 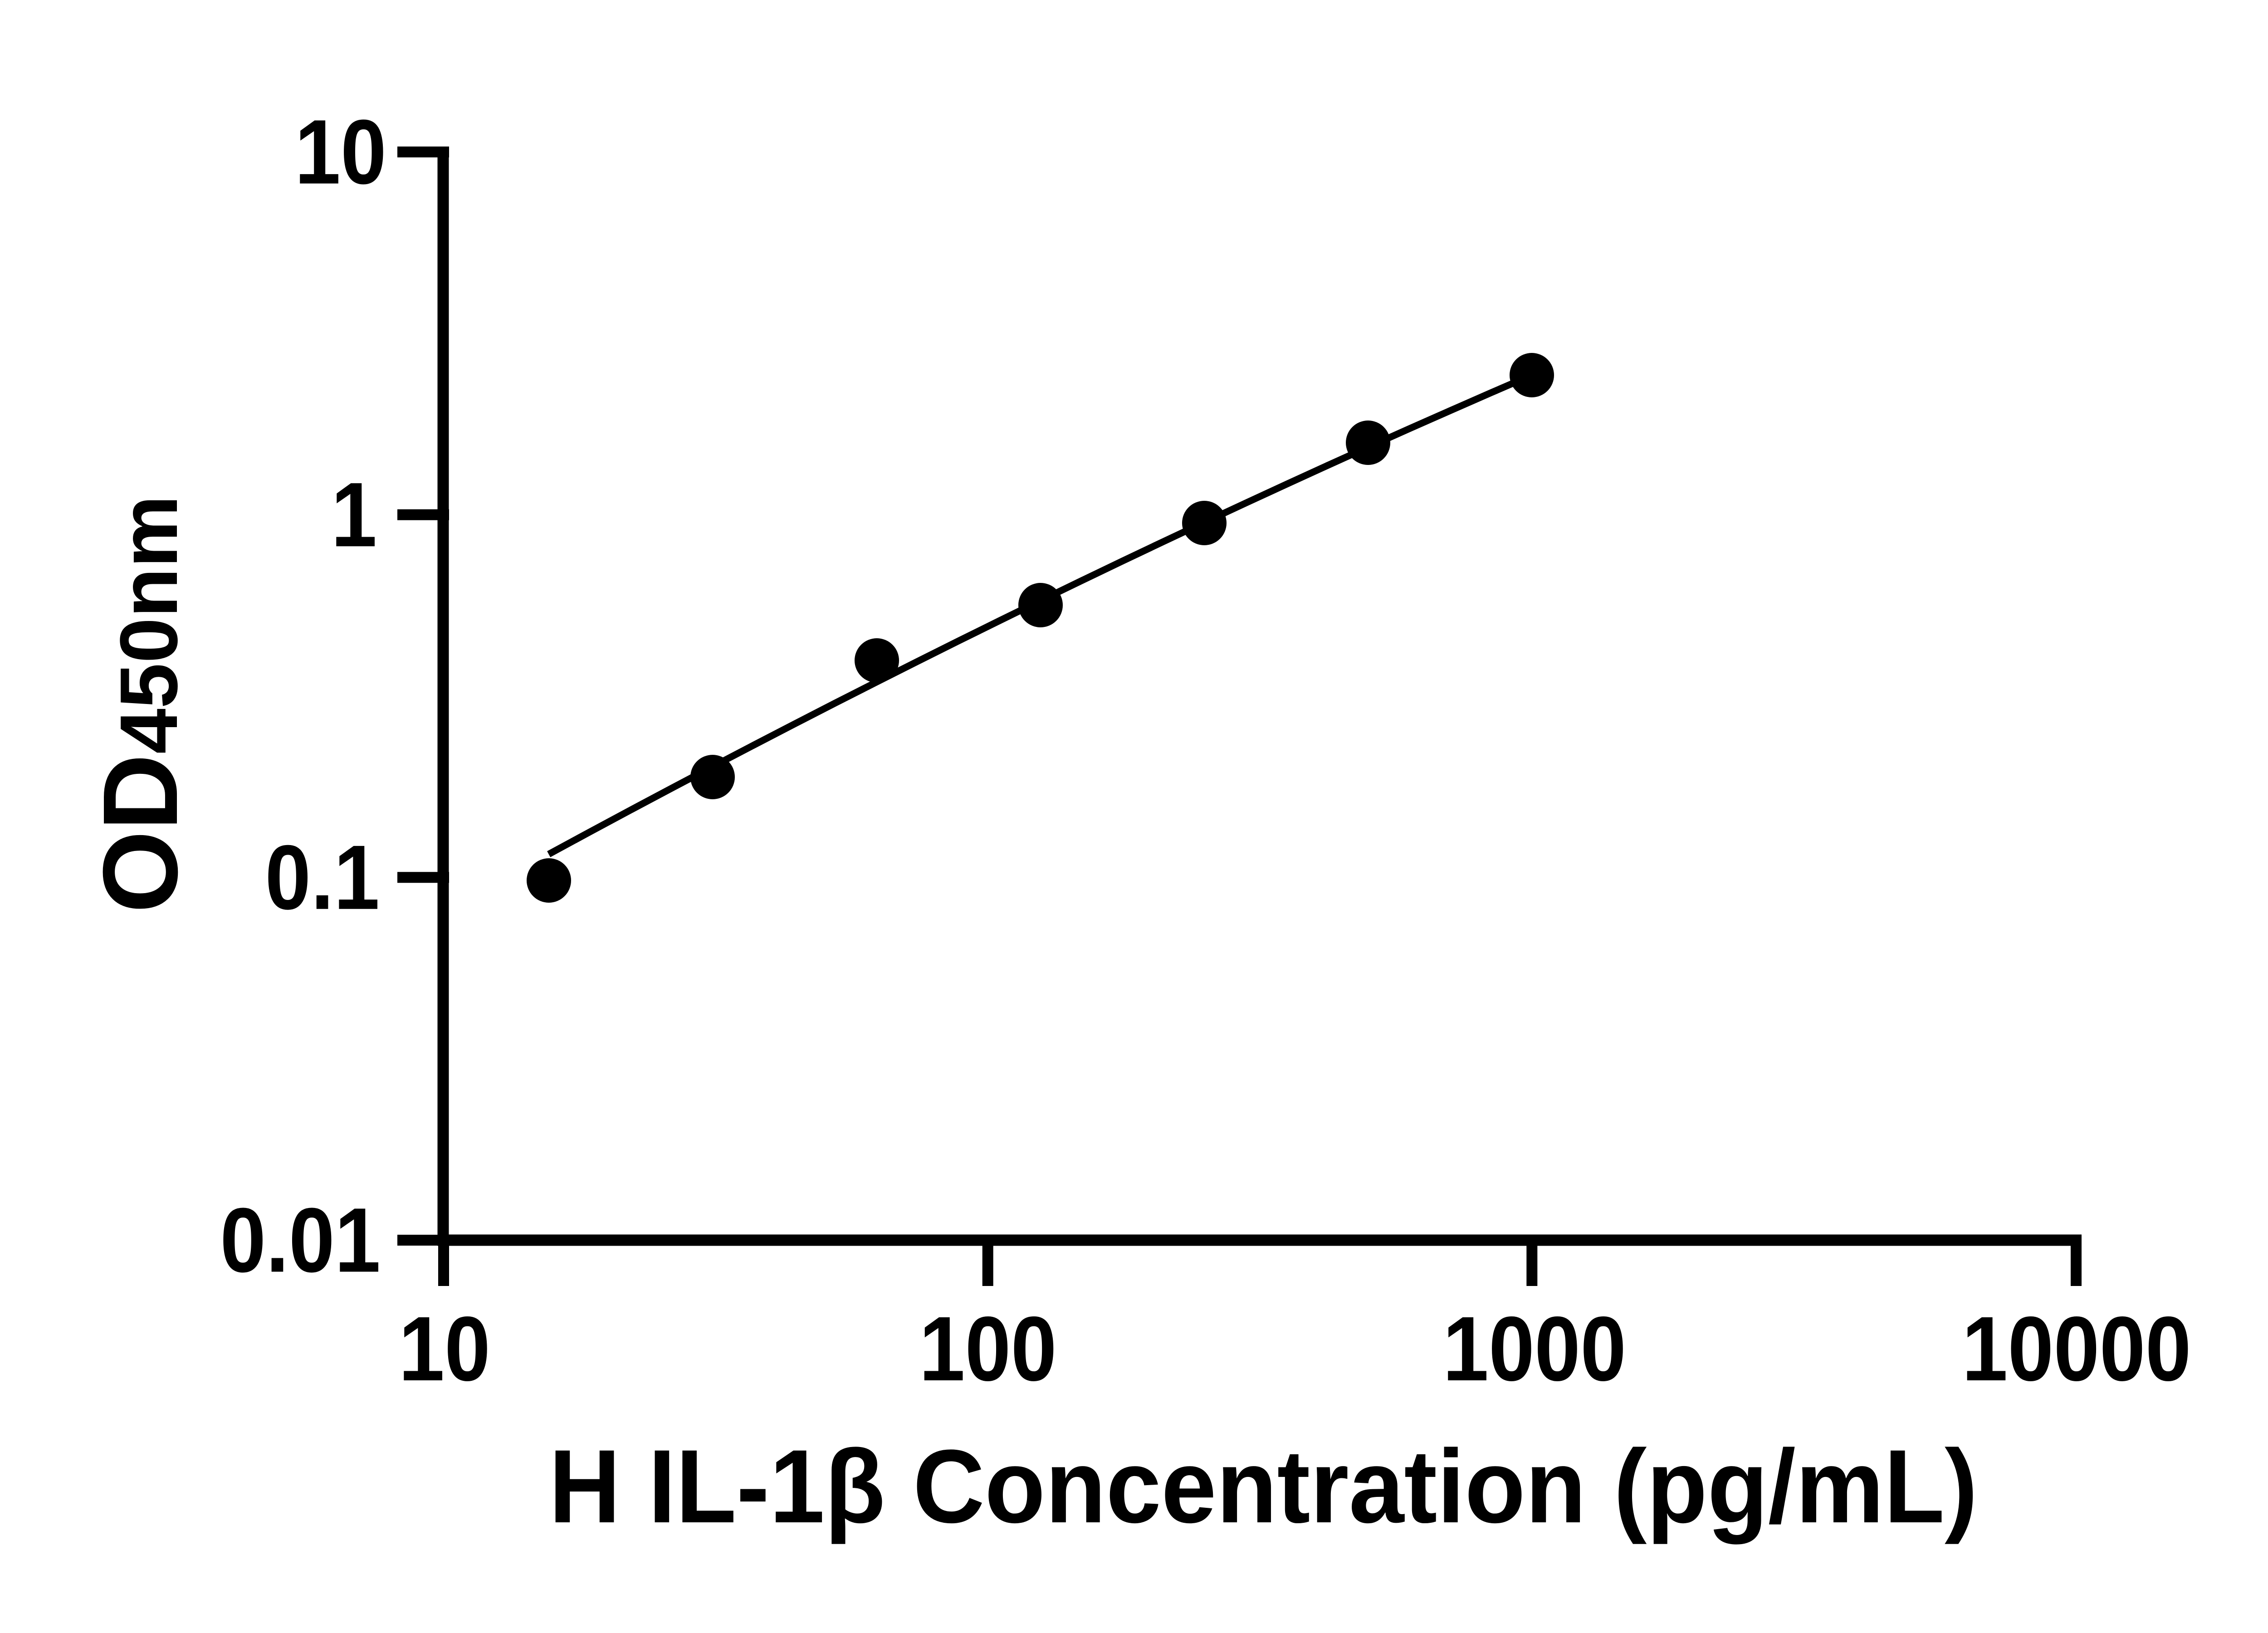 I want to click on svg-text: 10000, so click(x=2076, y=1348).